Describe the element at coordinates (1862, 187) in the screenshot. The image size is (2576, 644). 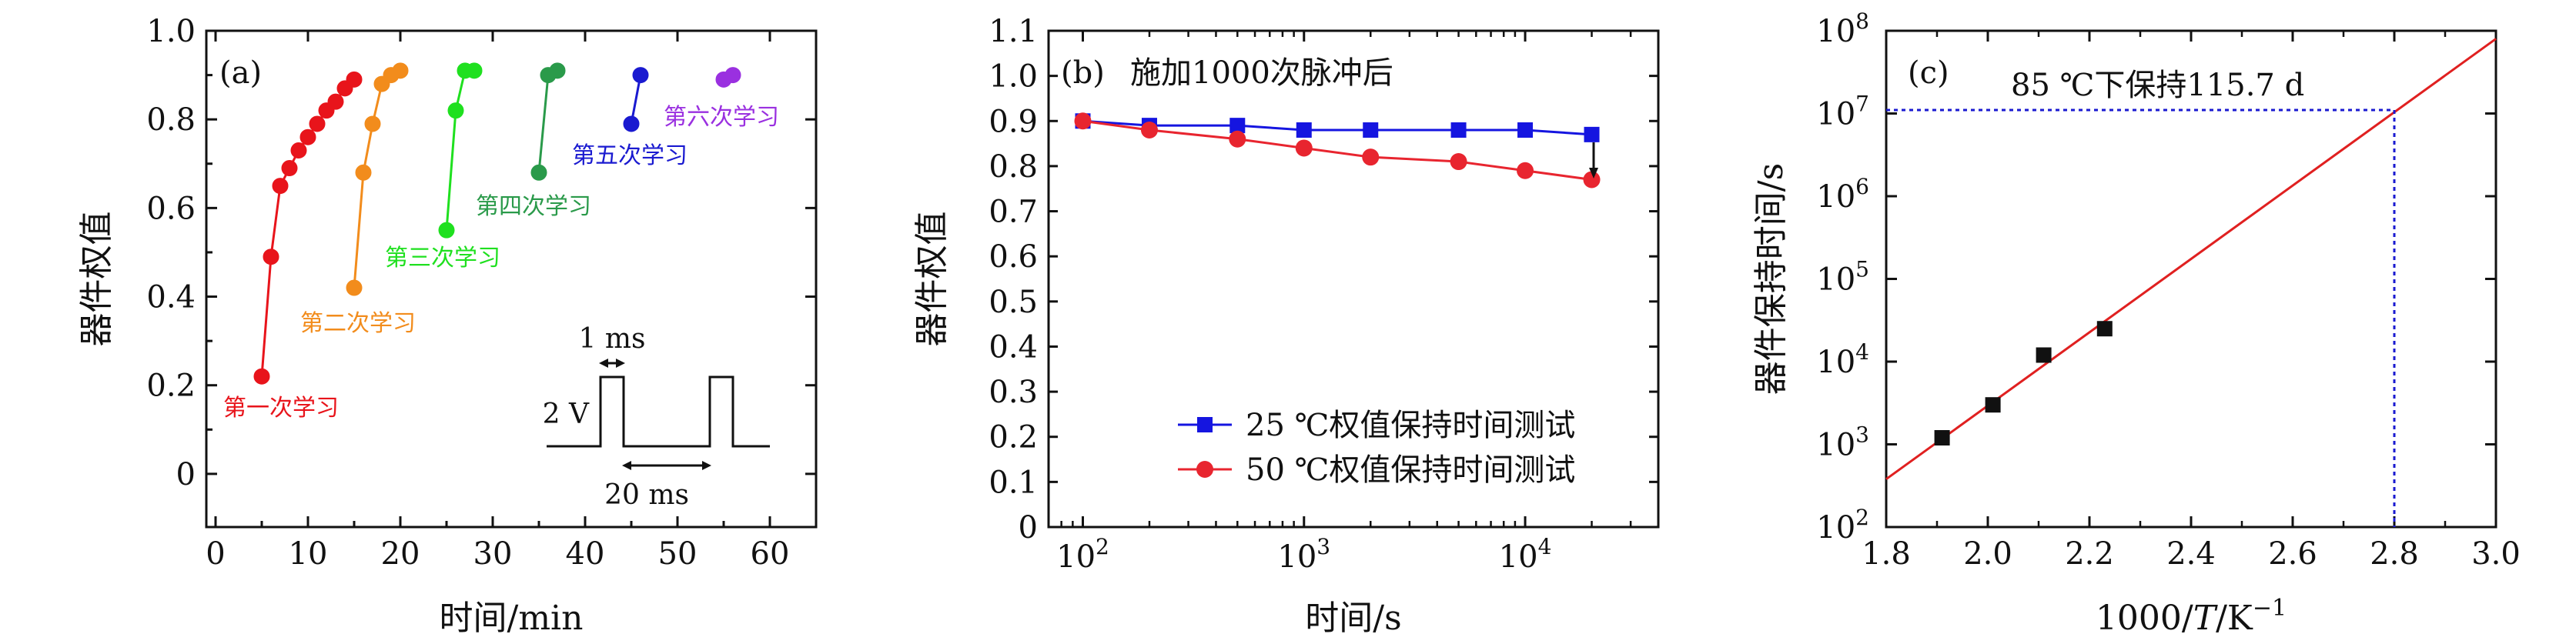
I see `y-tick-label-exp: 6` at that location.